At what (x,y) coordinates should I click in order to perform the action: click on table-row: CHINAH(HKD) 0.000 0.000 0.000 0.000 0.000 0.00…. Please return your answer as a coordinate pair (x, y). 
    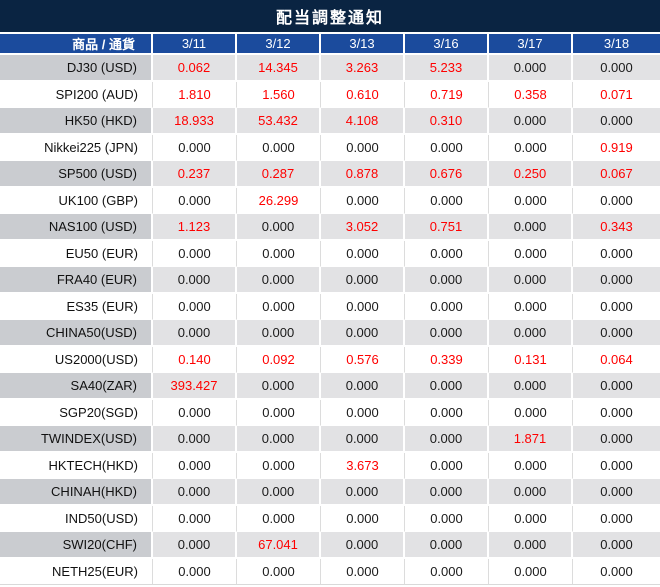
    Looking at the image, I should click on (330, 492).